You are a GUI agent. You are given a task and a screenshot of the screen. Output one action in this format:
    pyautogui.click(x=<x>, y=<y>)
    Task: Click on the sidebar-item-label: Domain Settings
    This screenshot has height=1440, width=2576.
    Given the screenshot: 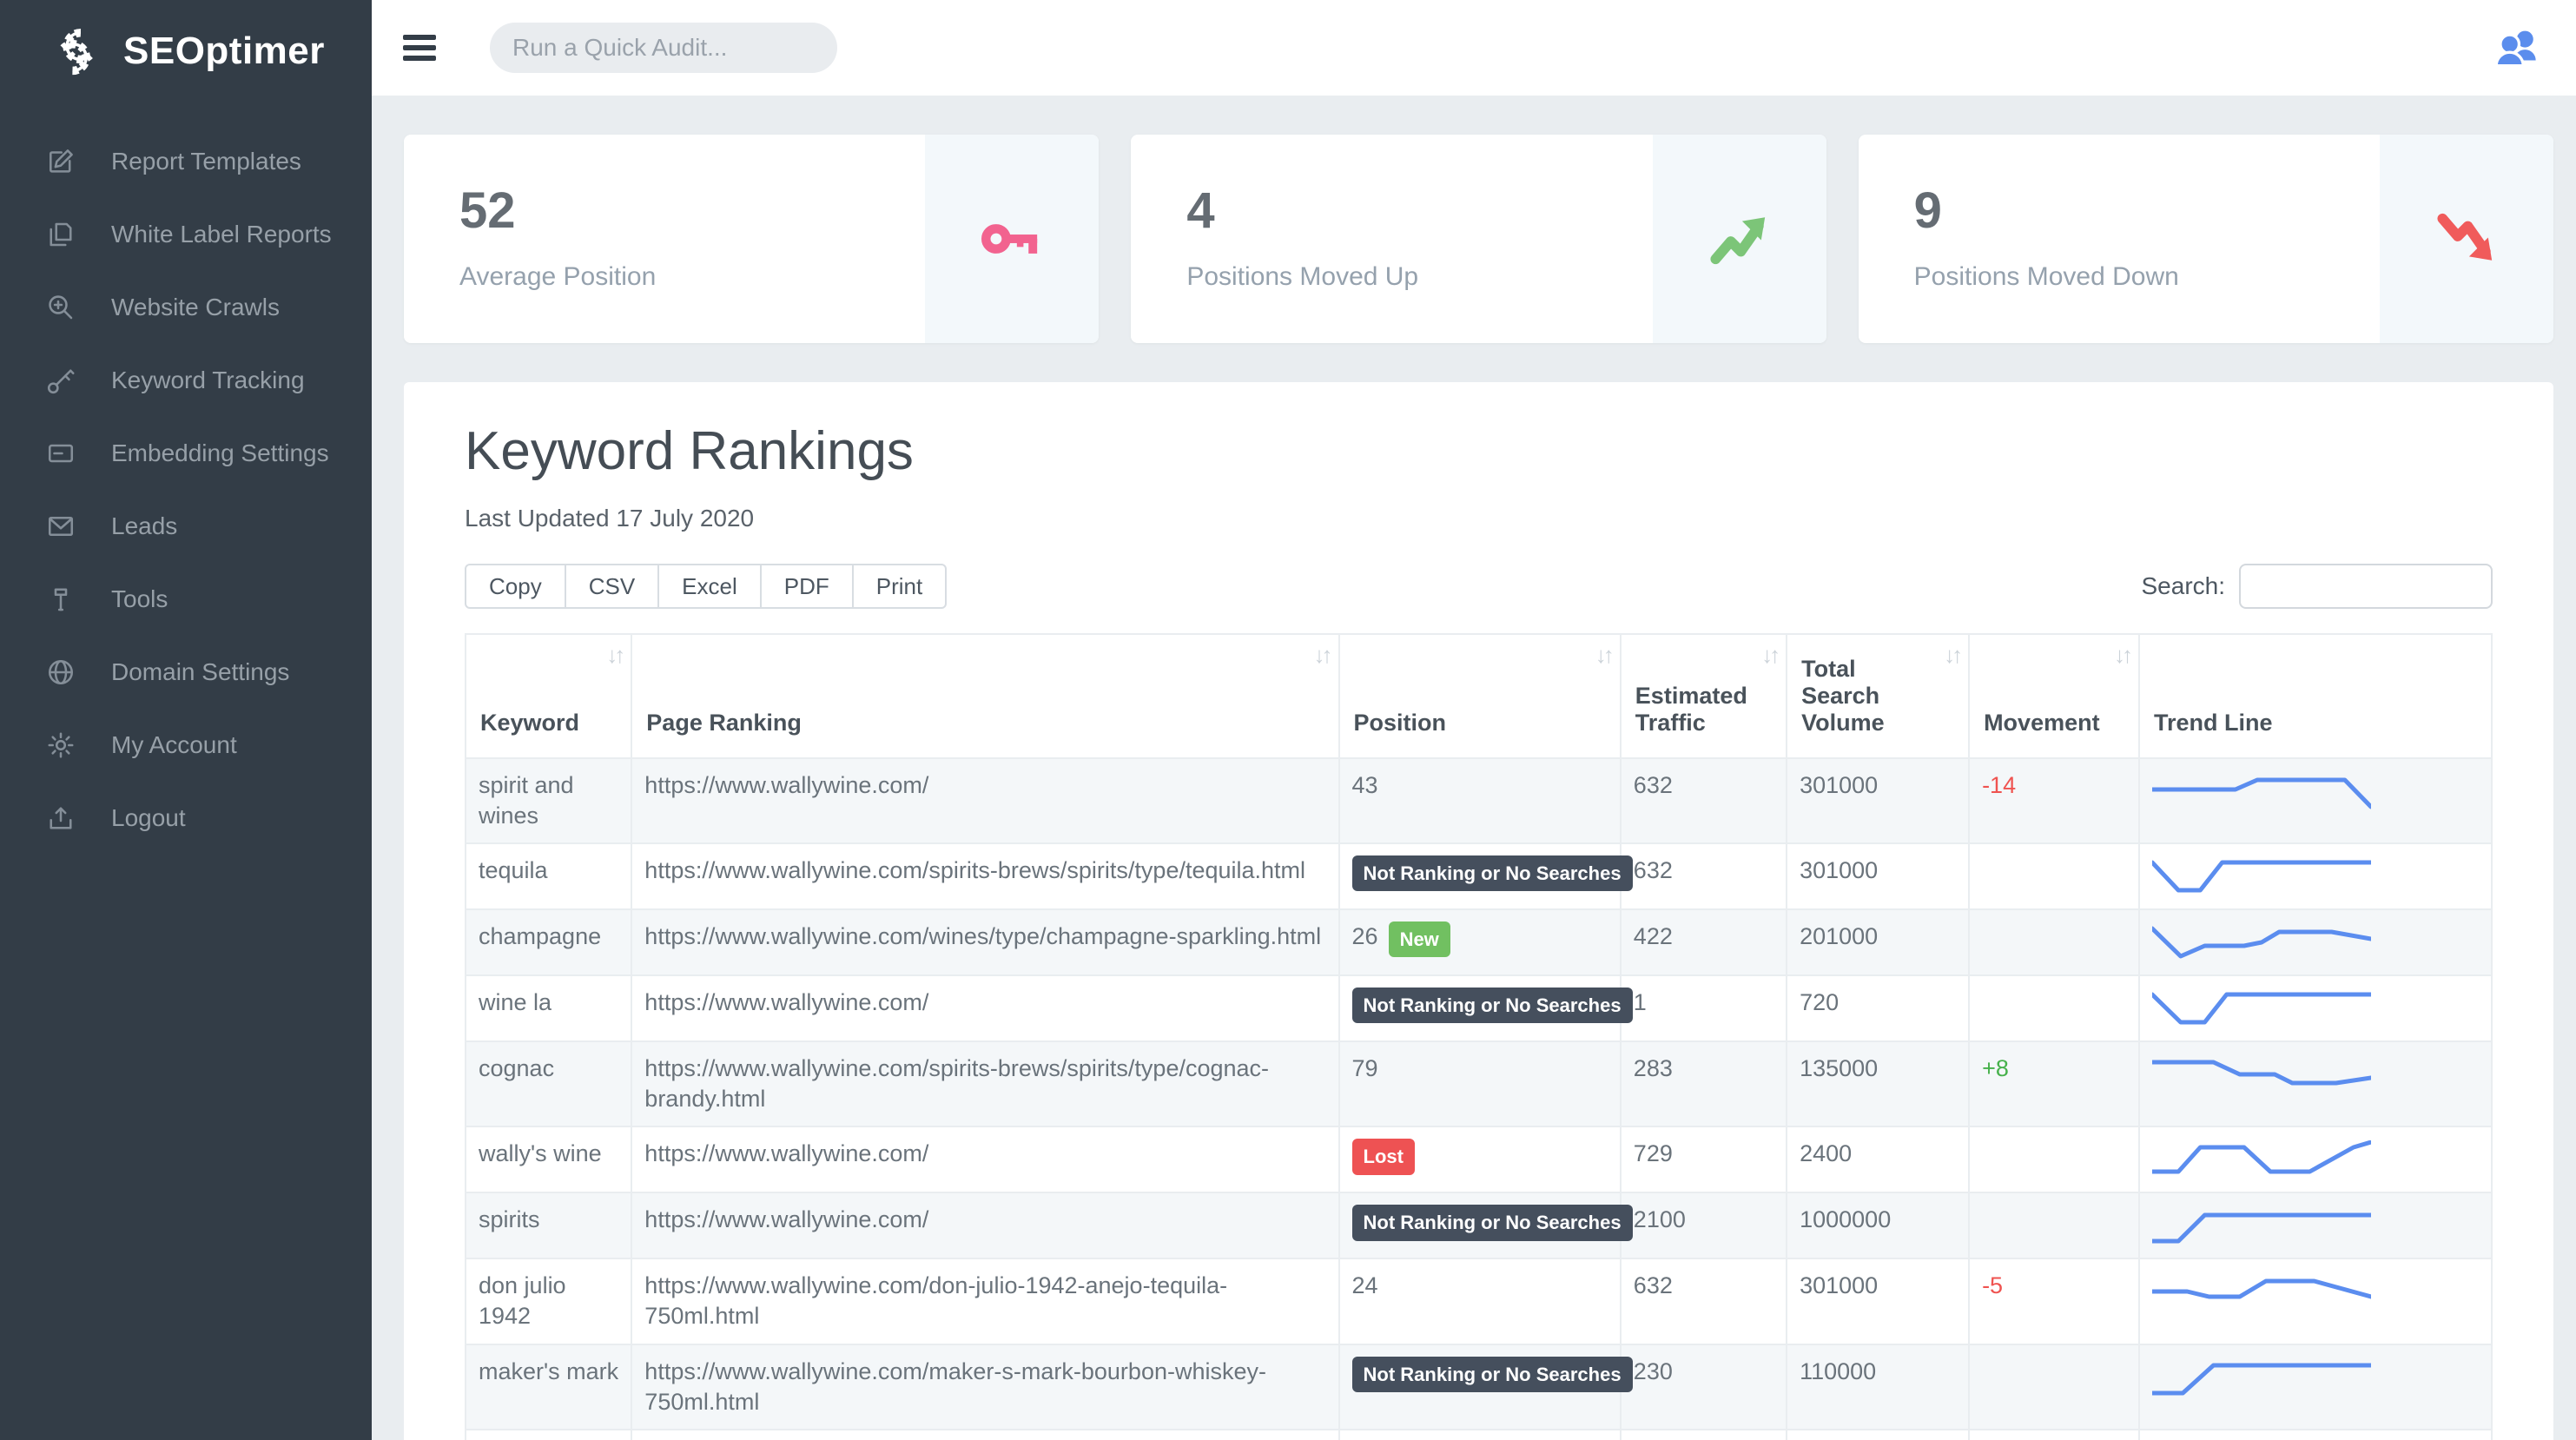 What is the action you would take?
    pyautogui.click(x=200, y=671)
    